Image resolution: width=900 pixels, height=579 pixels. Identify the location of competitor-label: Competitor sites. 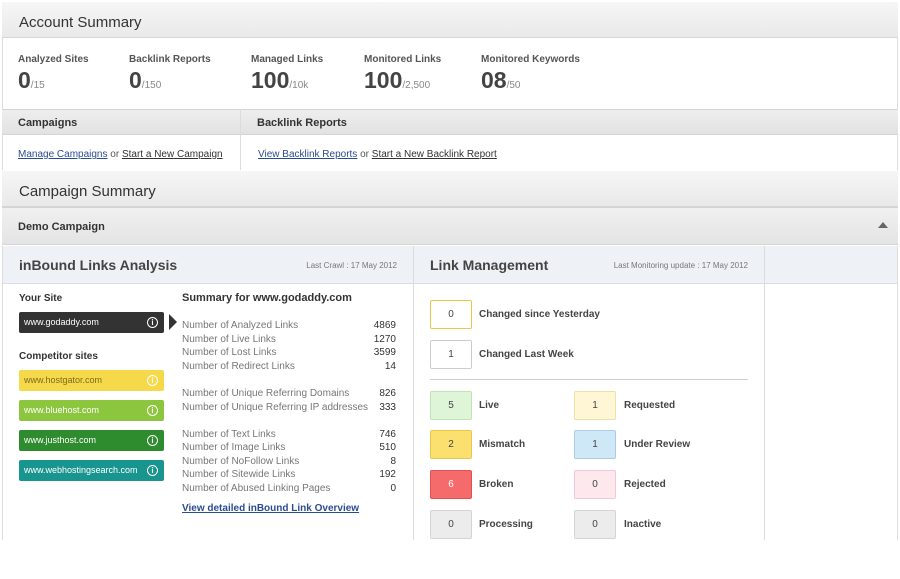
(58, 356).